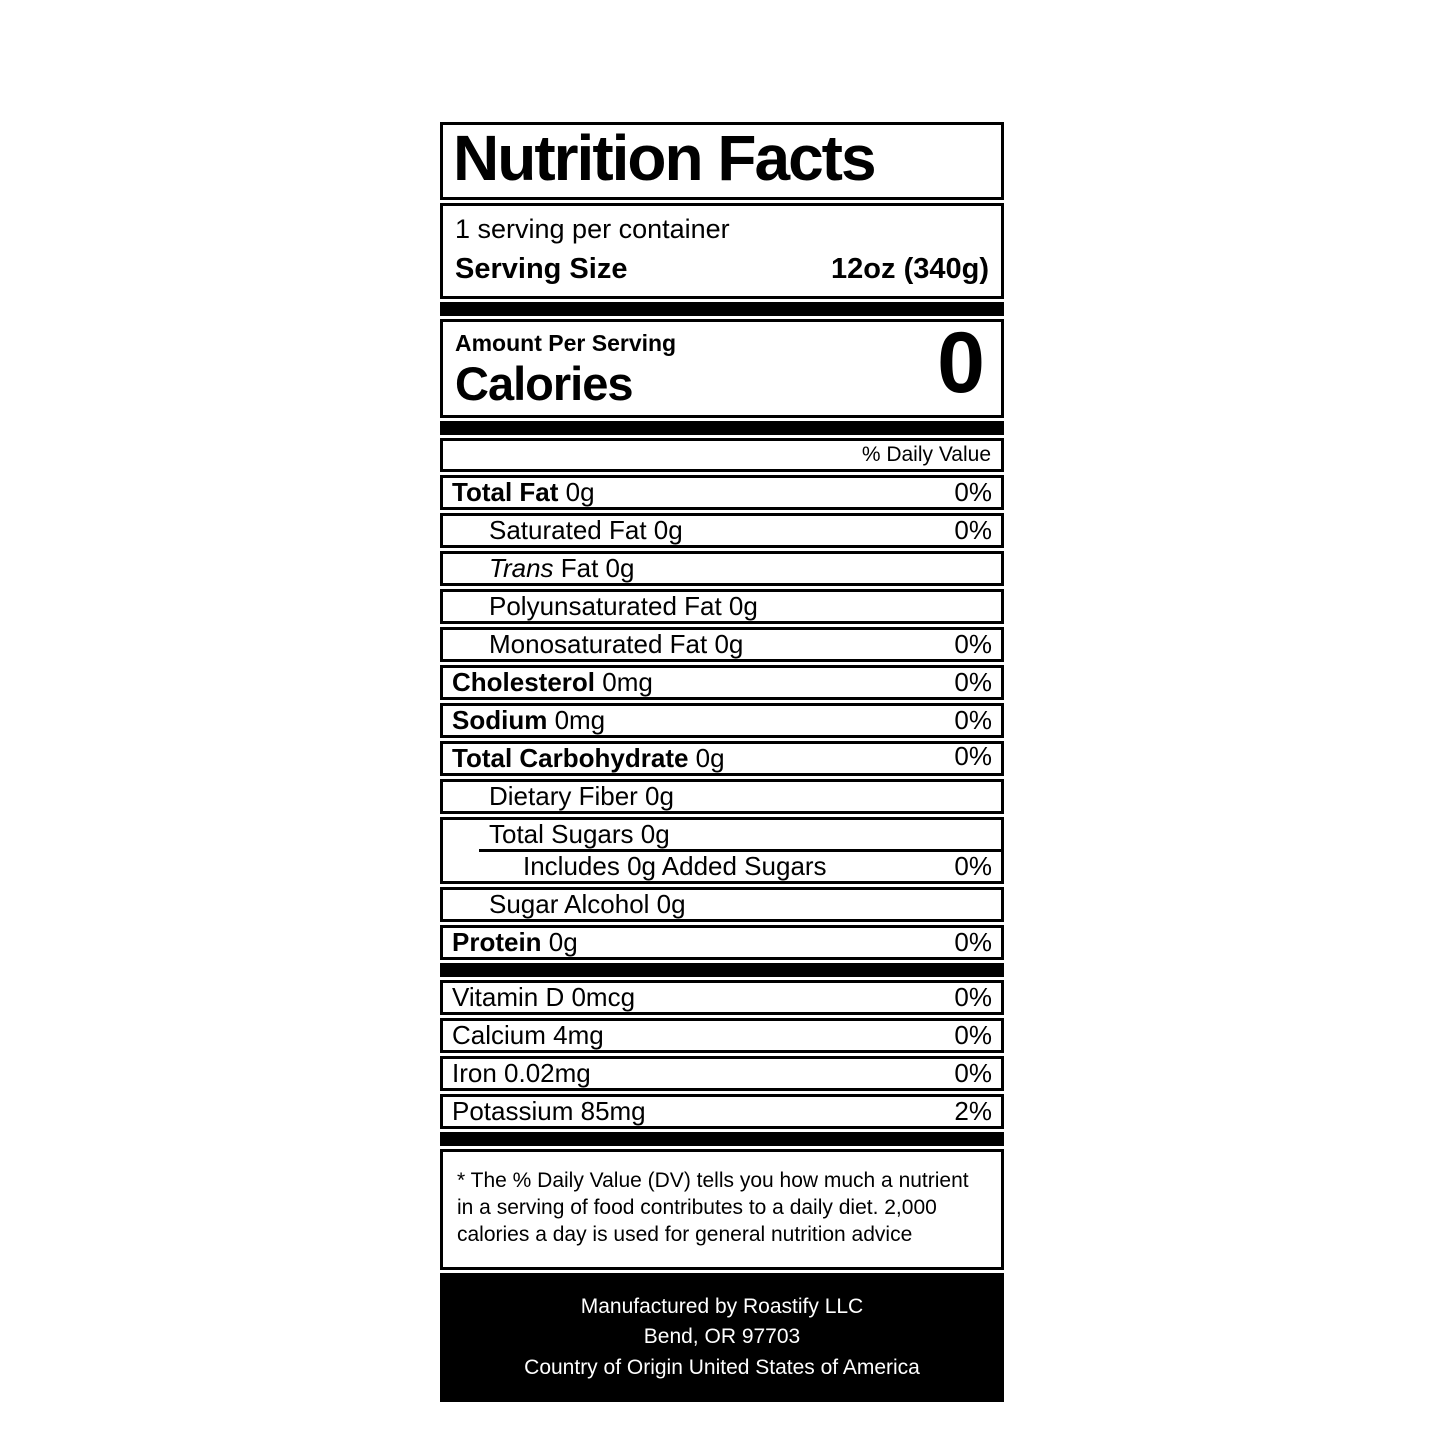  I want to click on nutrient-row: Total Sugars 0g, so click(722, 834).